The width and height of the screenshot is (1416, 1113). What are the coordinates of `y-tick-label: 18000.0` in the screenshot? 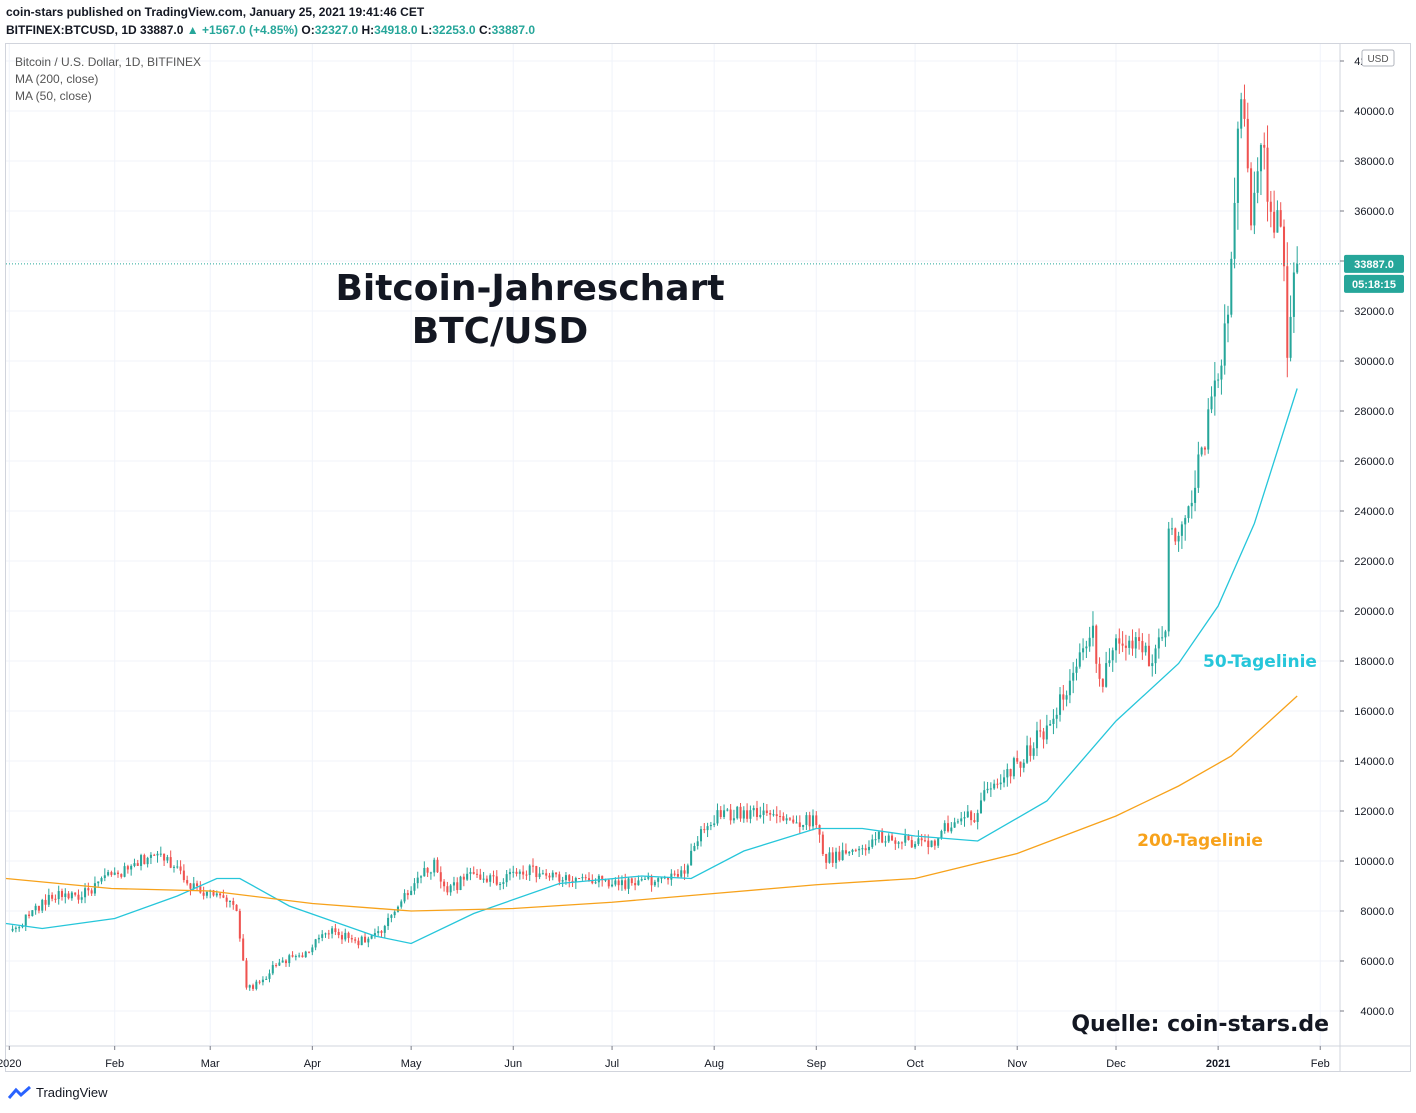 It's located at (1374, 662).